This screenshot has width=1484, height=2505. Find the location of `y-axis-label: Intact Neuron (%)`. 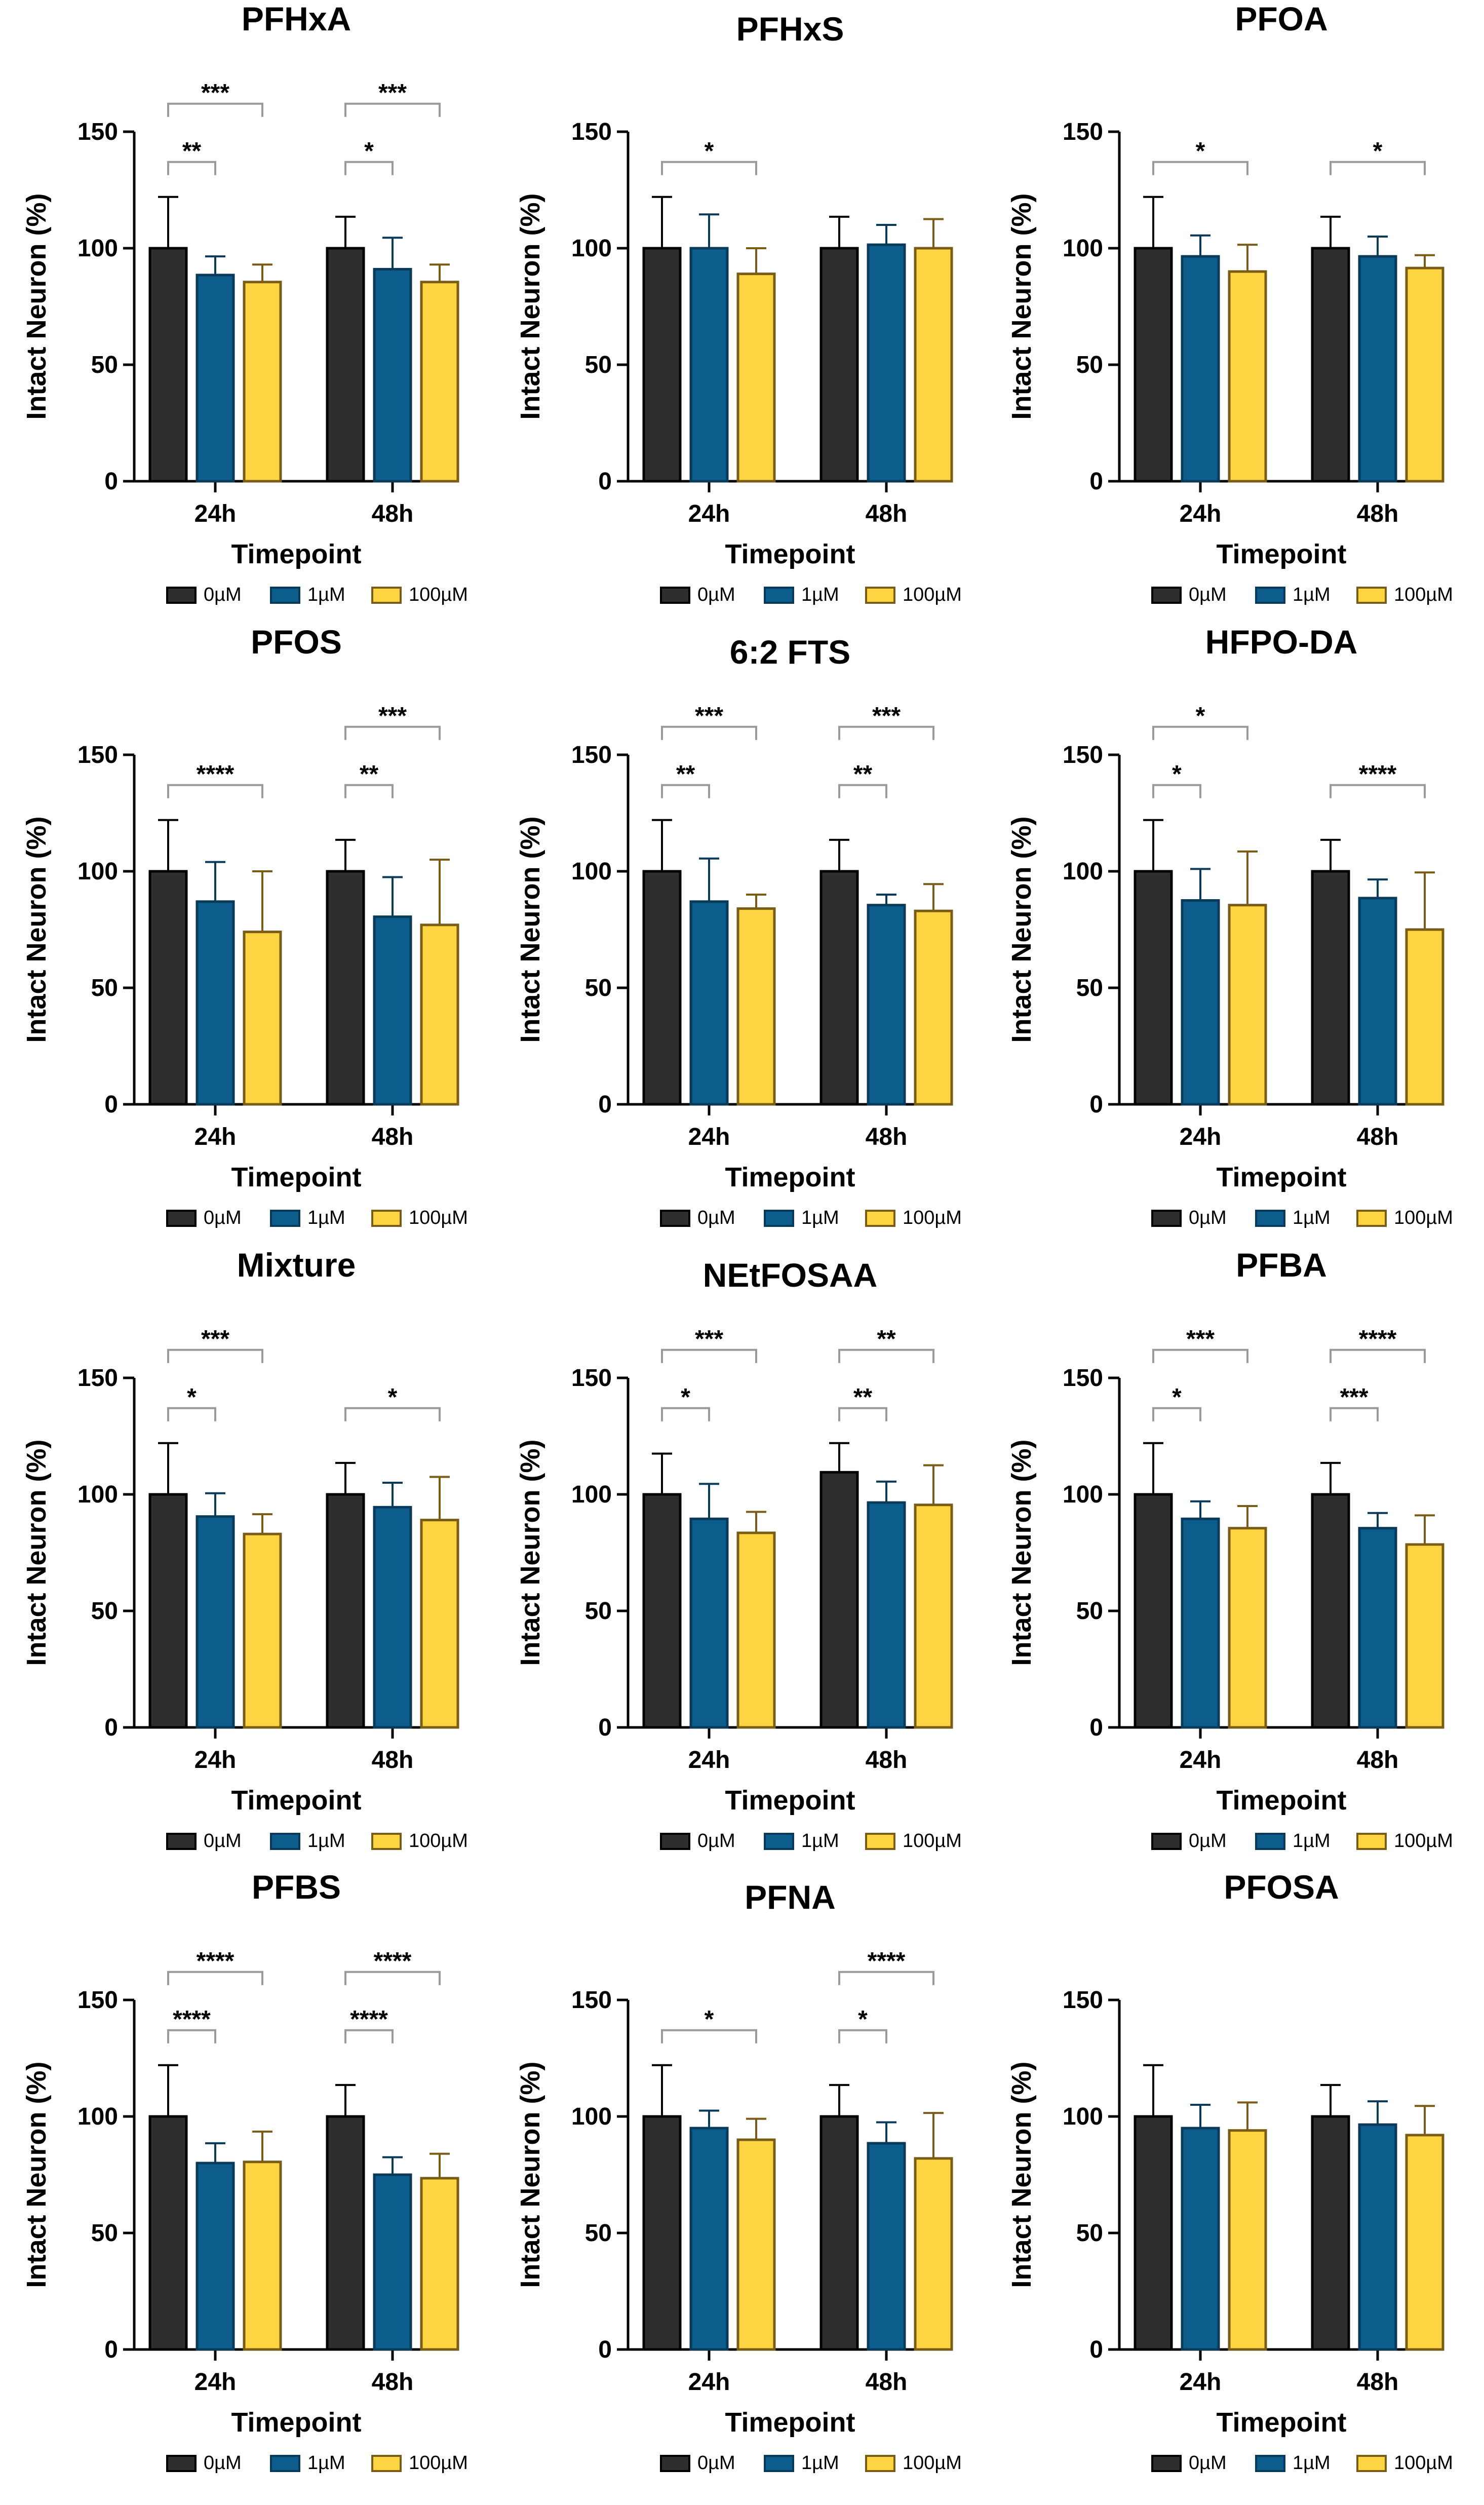

y-axis-label: Intact Neuron (%) is located at coordinates (1021, 306).